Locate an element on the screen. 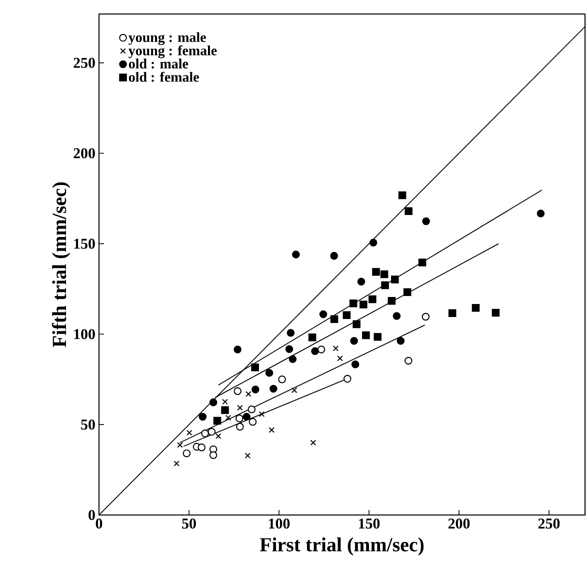 The image size is (586, 582). y-tick-label: 200 is located at coordinates (84, 153).